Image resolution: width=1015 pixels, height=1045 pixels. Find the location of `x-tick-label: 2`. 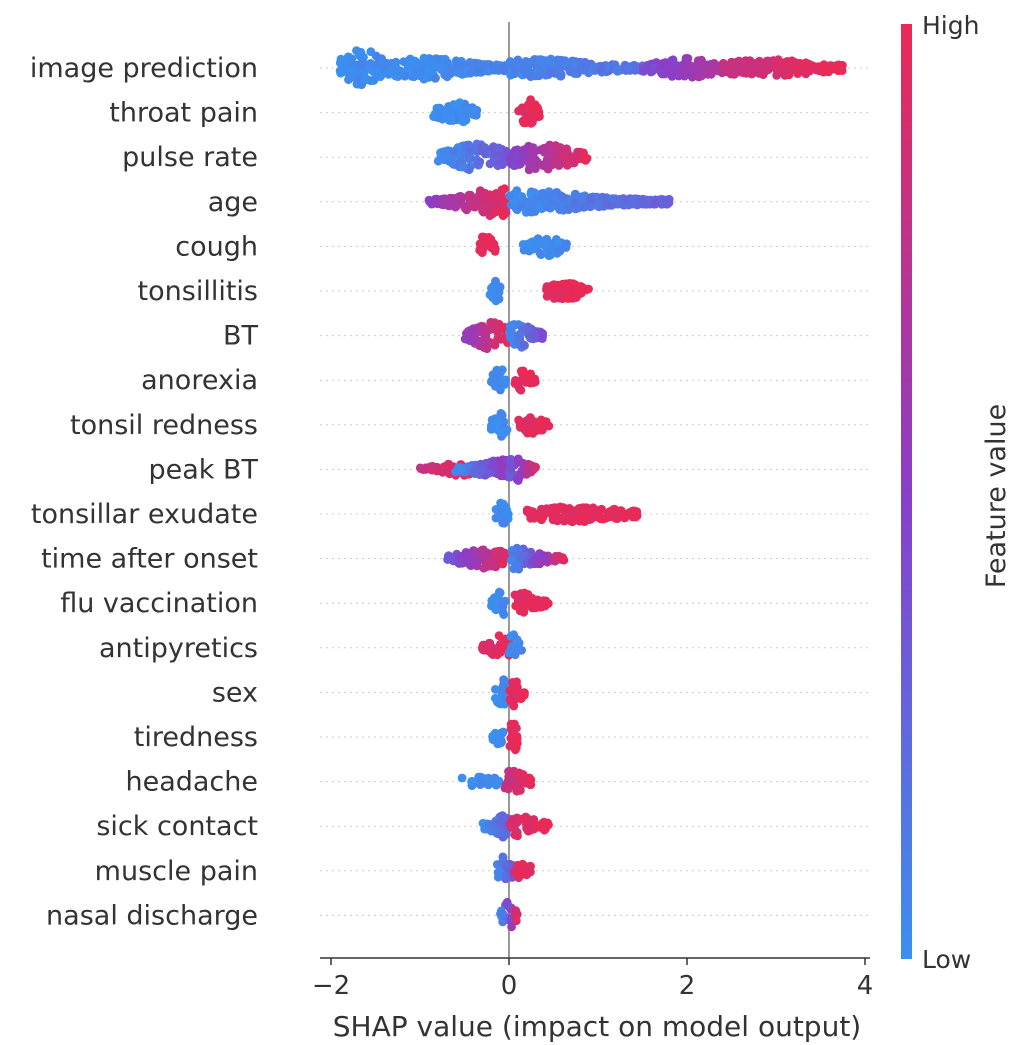

x-tick-label: 2 is located at coordinates (687, 986).